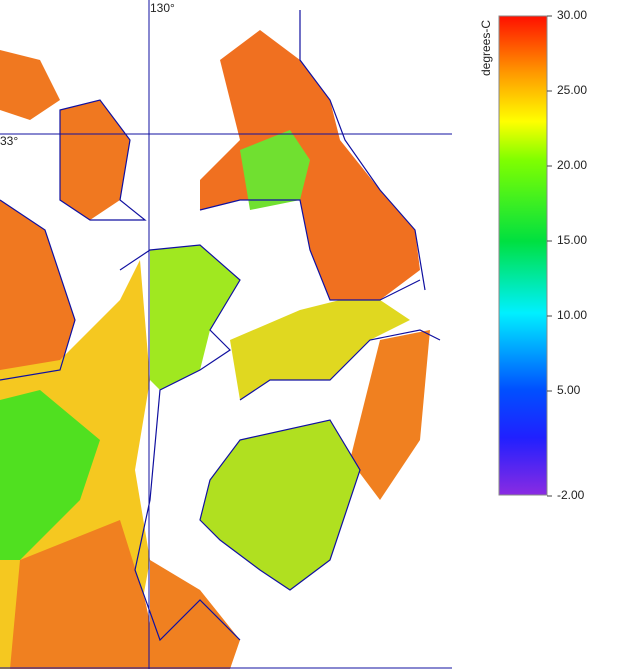 The height and width of the screenshot is (669, 635). What do you see at coordinates (572, 90) in the screenshot?
I see `colorbar-tick-label: 25.00` at bounding box center [572, 90].